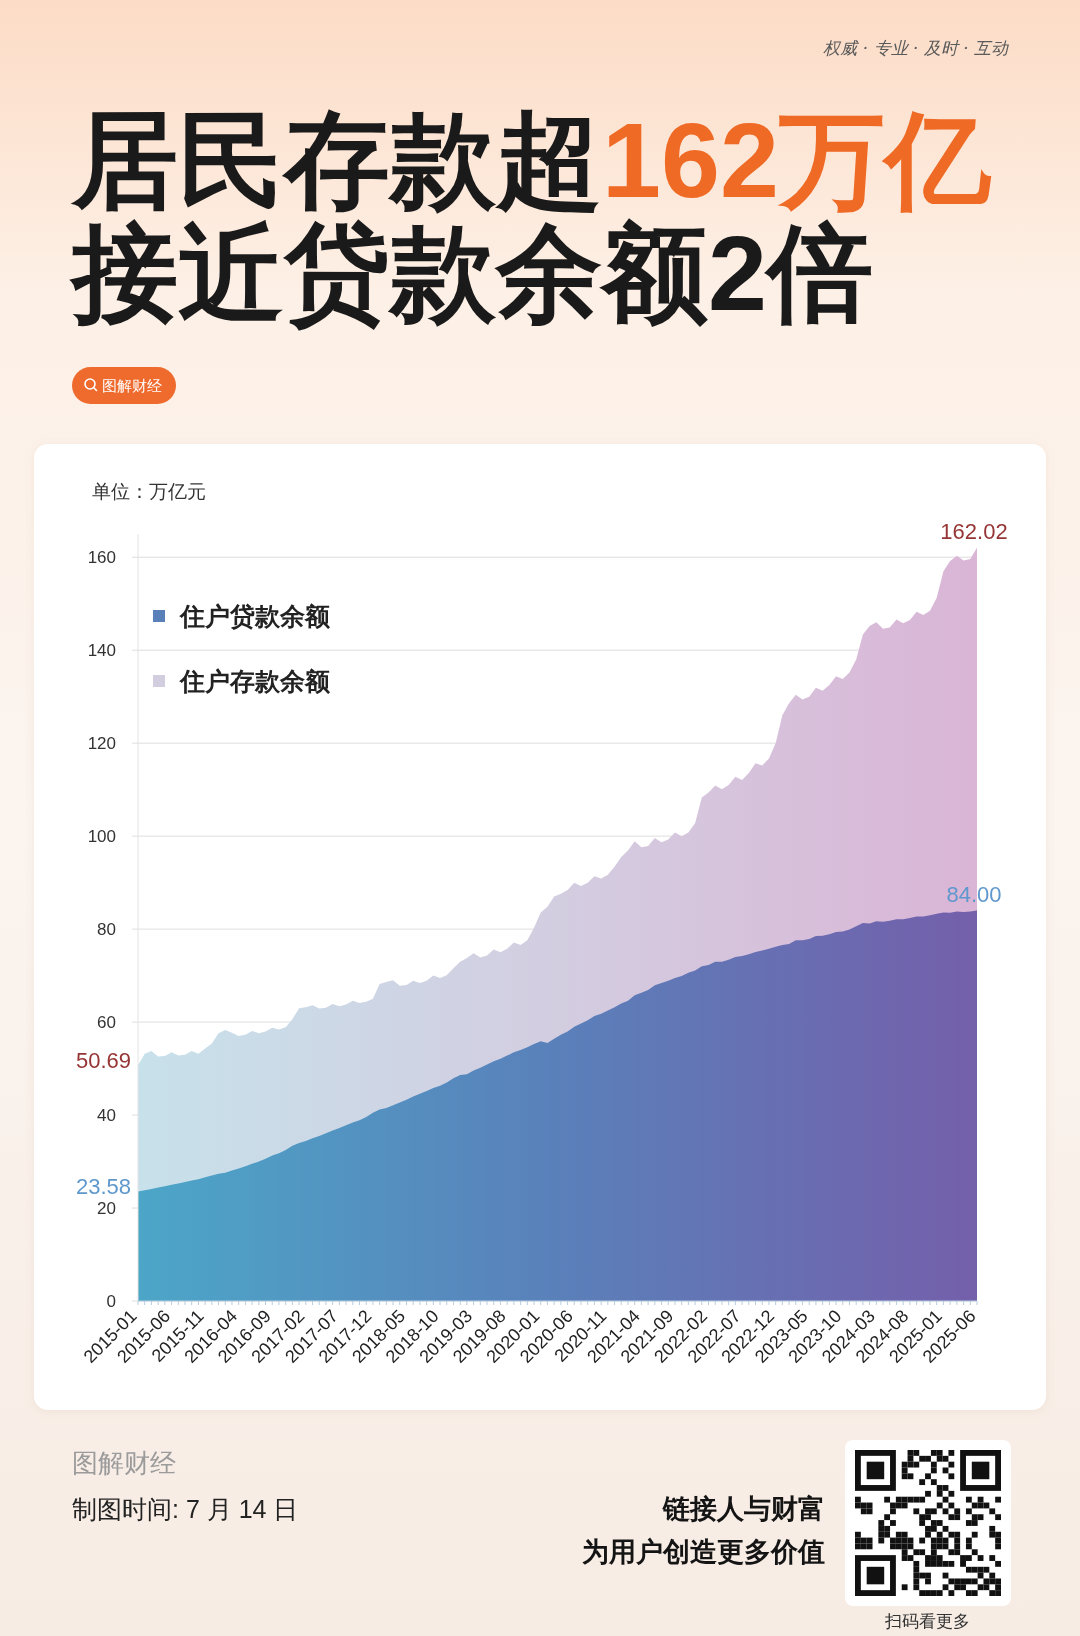 The width and height of the screenshot is (1080, 1636). What do you see at coordinates (149, 491) in the screenshot?
I see `y-axis-title: 单位：万亿元` at bounding box center [149, 491].